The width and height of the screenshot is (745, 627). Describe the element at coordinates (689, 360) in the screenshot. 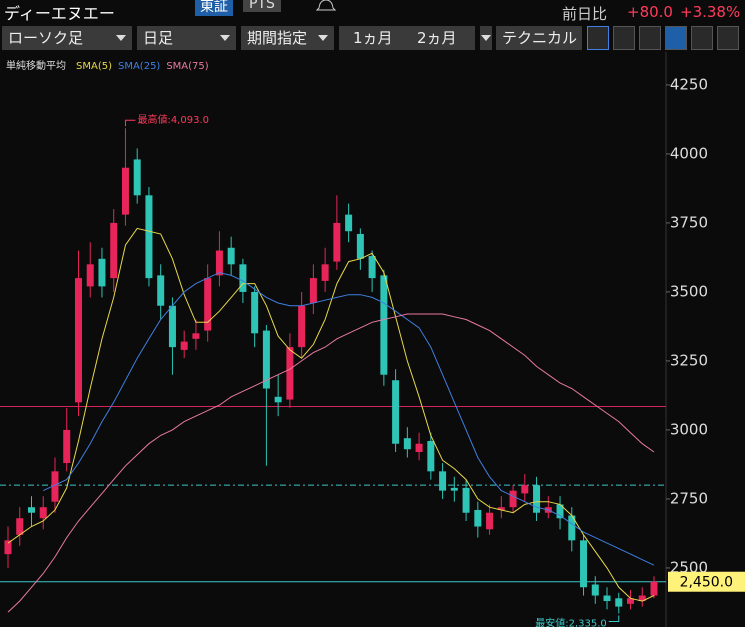

I see `y-tick-label: 3250` at that location.